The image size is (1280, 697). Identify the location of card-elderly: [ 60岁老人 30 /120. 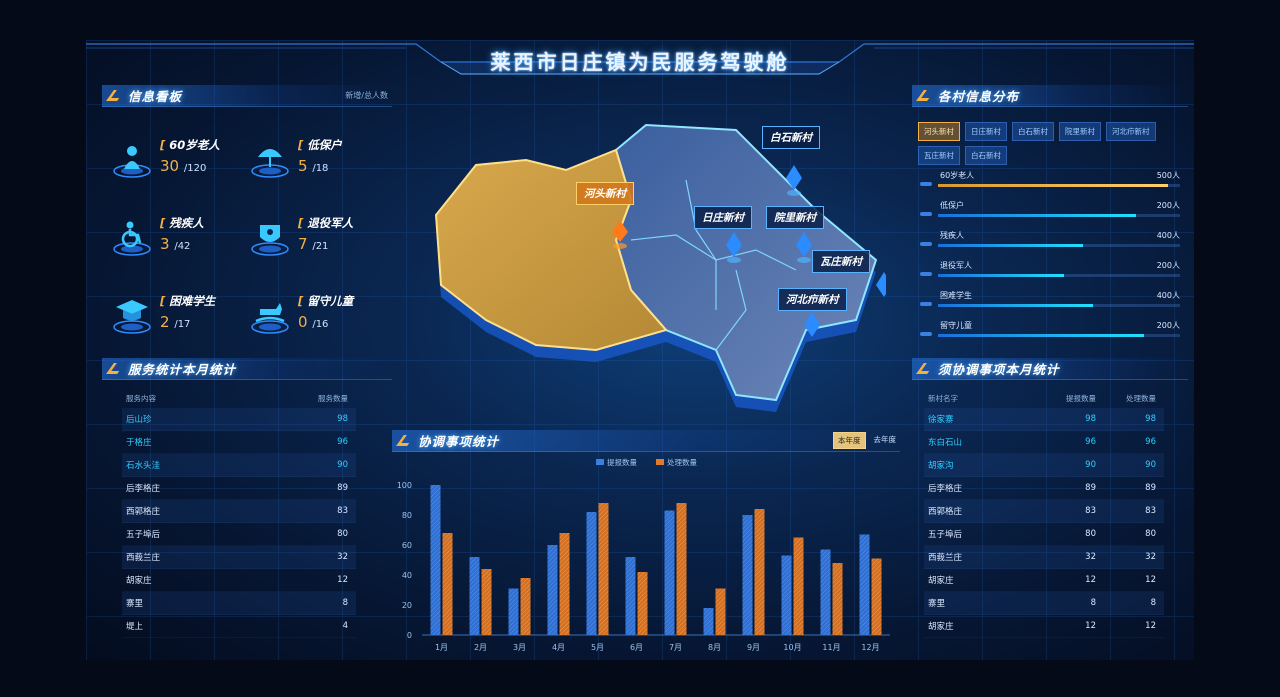
(185, 167).